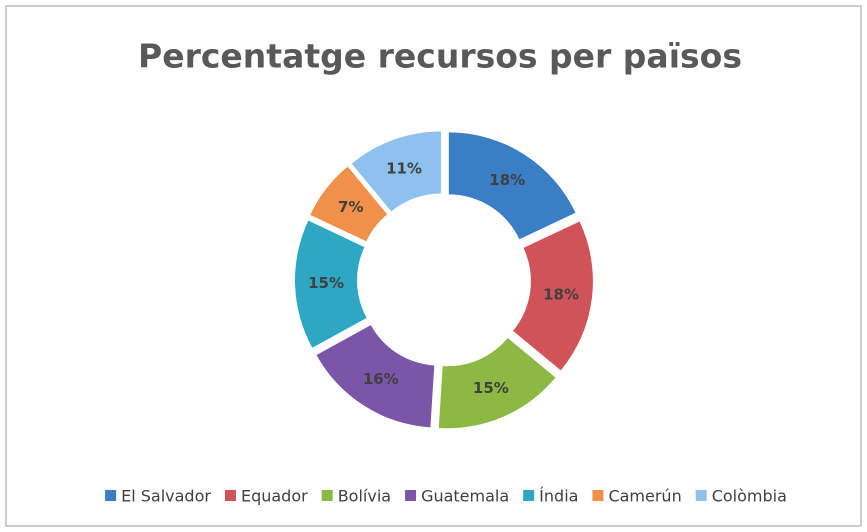  Describe the element at coordinates (465, 496) in the screenshot. I see `legend-label: Guatemala` at that location.